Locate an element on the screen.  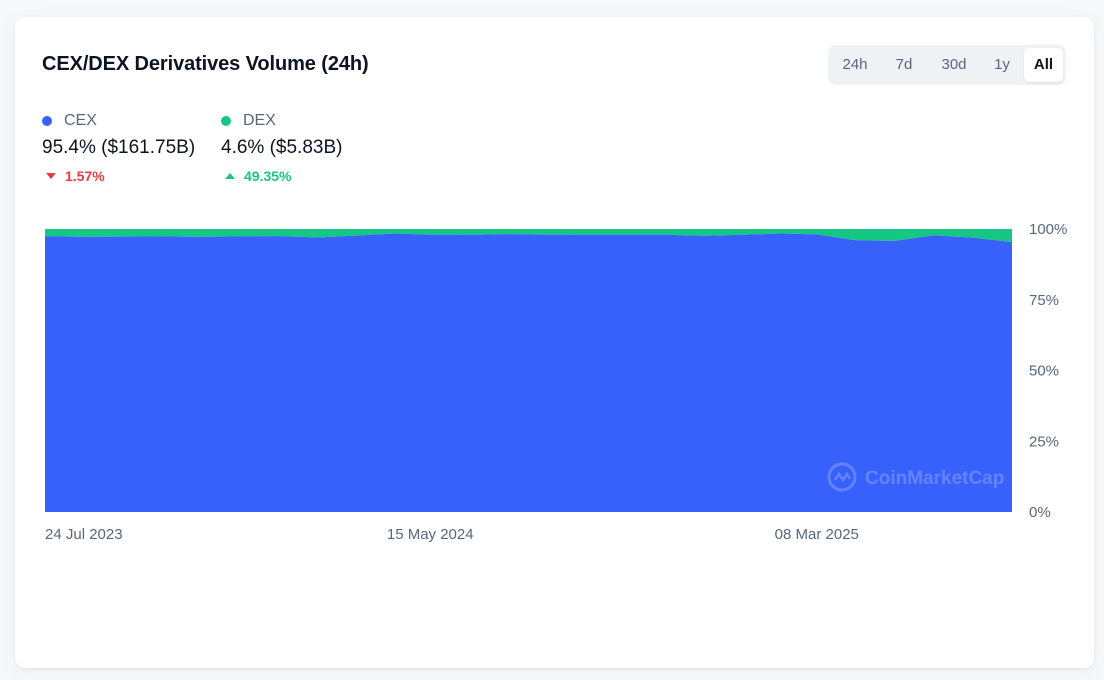
x-tick-label: 15 May 2024 is located at coordinates (430, 534).